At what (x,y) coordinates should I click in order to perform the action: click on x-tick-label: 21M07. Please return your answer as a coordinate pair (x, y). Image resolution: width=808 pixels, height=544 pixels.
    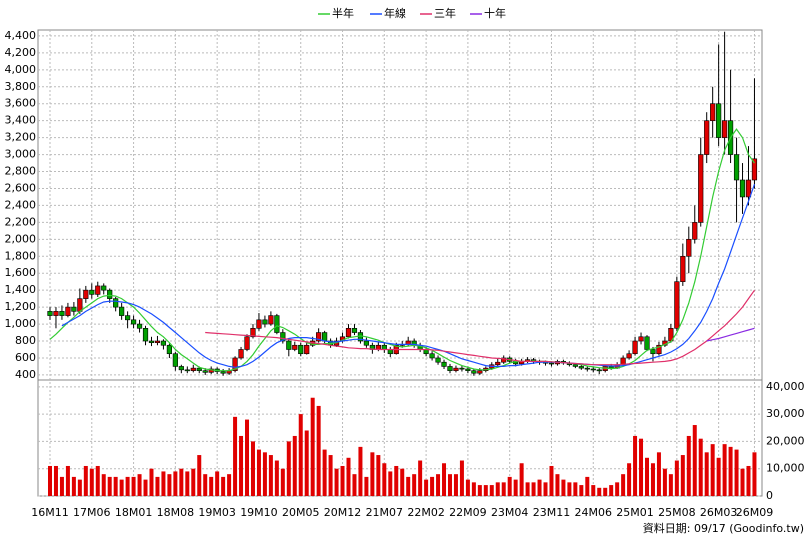
    Looking at the image, I should click on (385, 512).